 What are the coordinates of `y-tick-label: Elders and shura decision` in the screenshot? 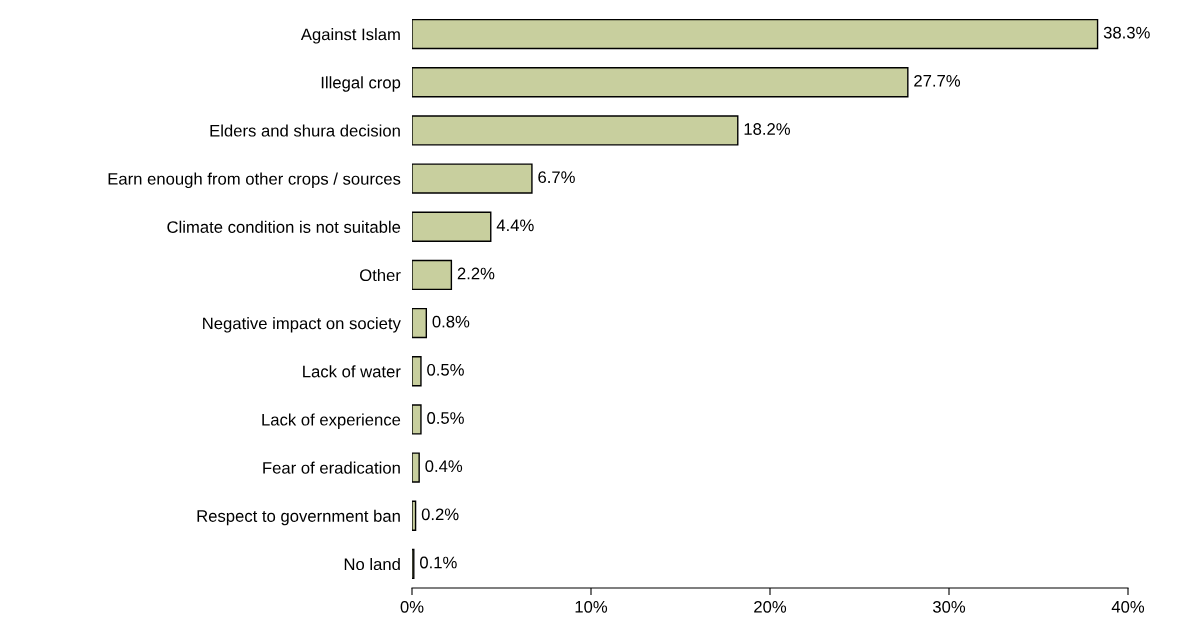 It's located at (305, 130).